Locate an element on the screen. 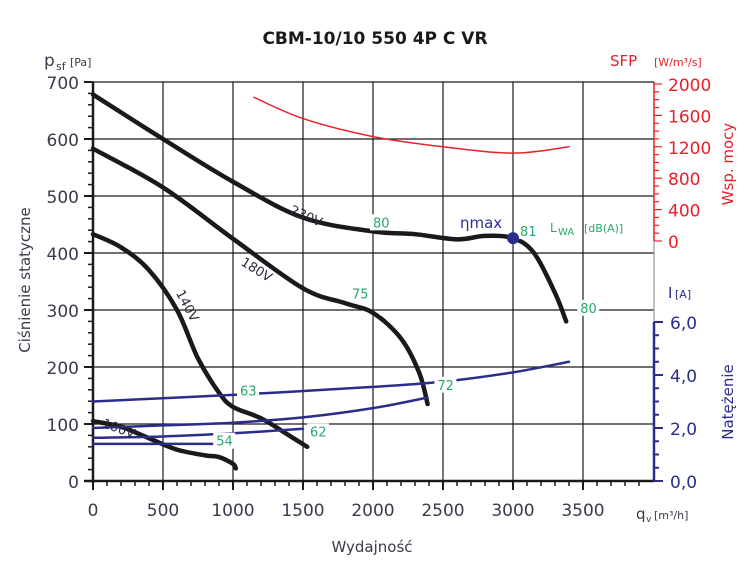 The width and height of the screenshot is (751, 576). x-unit-symbol: q is located at coordinates (641, 514).